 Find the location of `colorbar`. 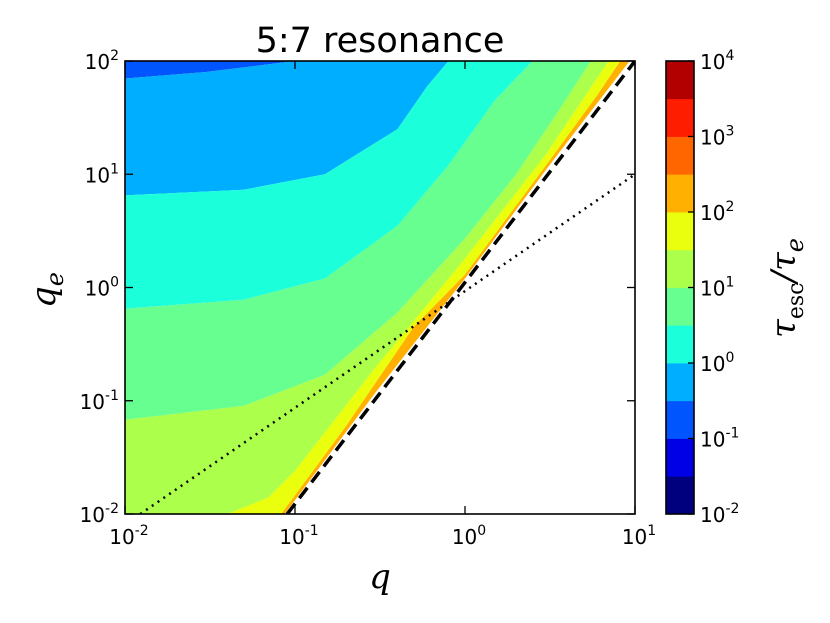

colorbar is located at coordinates (680, 288).